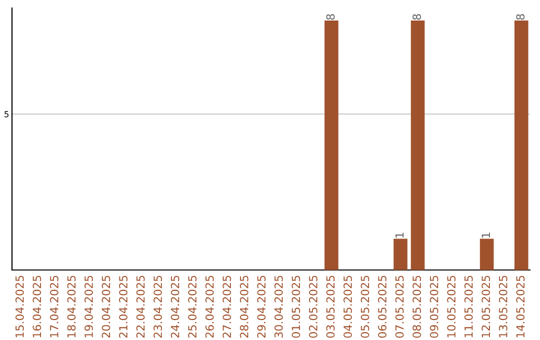 This screenshot has width=540, height=340. What do you see at coordinates (244, 307) in the screenshot?
I see `x-tick-label: 28.04.2025` at bounding box center [244, 307].